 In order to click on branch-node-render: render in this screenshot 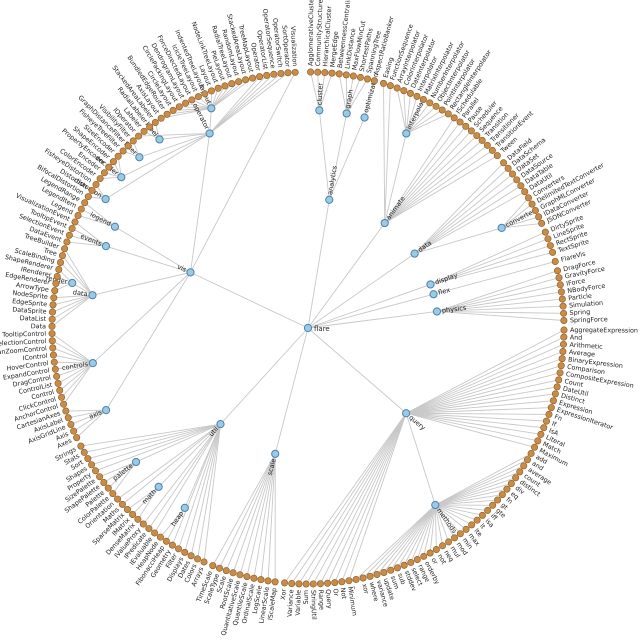, I will do `click(61, 281)`.